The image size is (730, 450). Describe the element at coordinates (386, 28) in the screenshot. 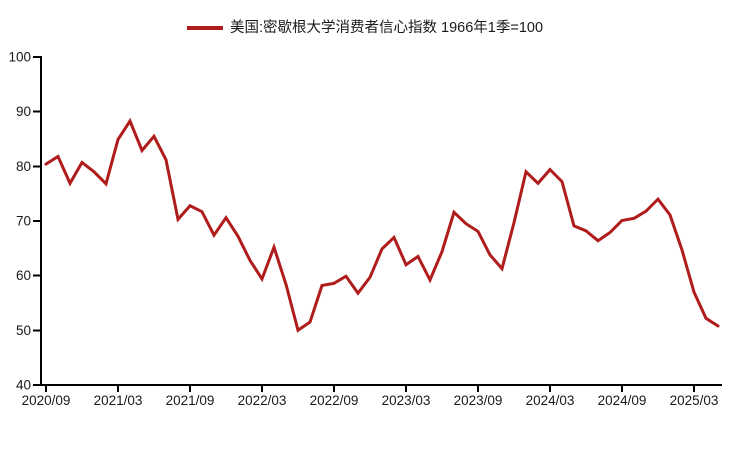

I see `legend-series-label: 美国:密歇根大学消费者信心指数 1966年1季=100` at that location.